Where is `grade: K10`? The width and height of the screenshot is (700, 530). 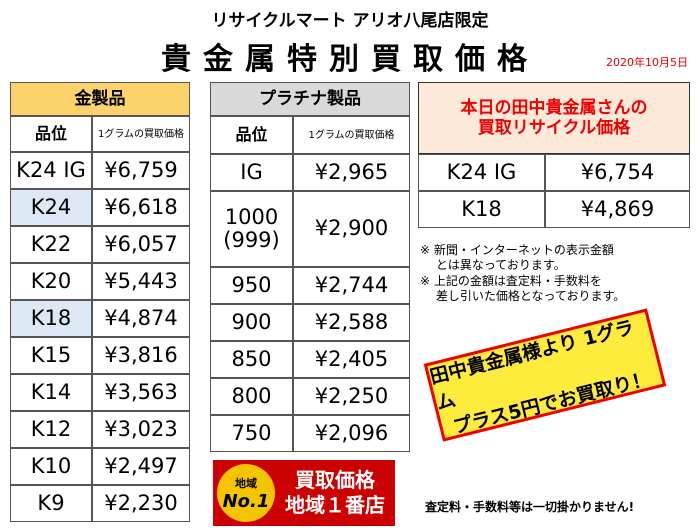
grade: K10 is located at coordinates (51, 466).